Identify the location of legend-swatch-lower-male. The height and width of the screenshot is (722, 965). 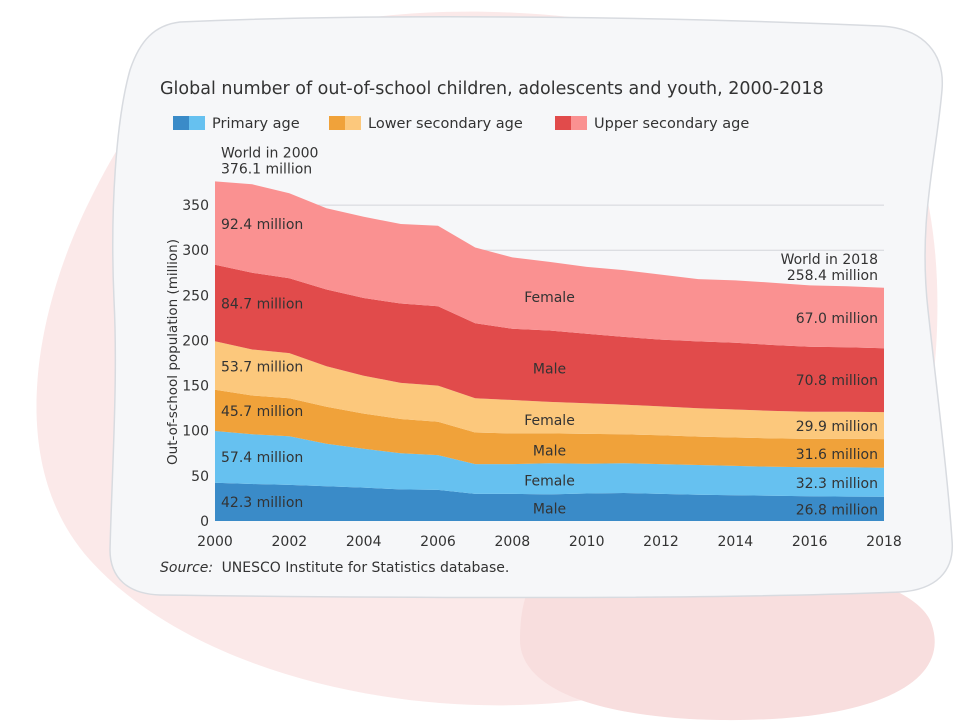
(337, 123).